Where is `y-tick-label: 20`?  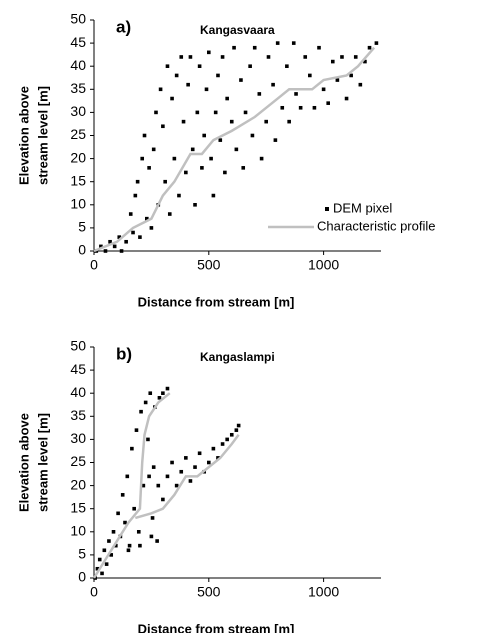 y-tick-label: 20 is located at coordinates (78, 157).